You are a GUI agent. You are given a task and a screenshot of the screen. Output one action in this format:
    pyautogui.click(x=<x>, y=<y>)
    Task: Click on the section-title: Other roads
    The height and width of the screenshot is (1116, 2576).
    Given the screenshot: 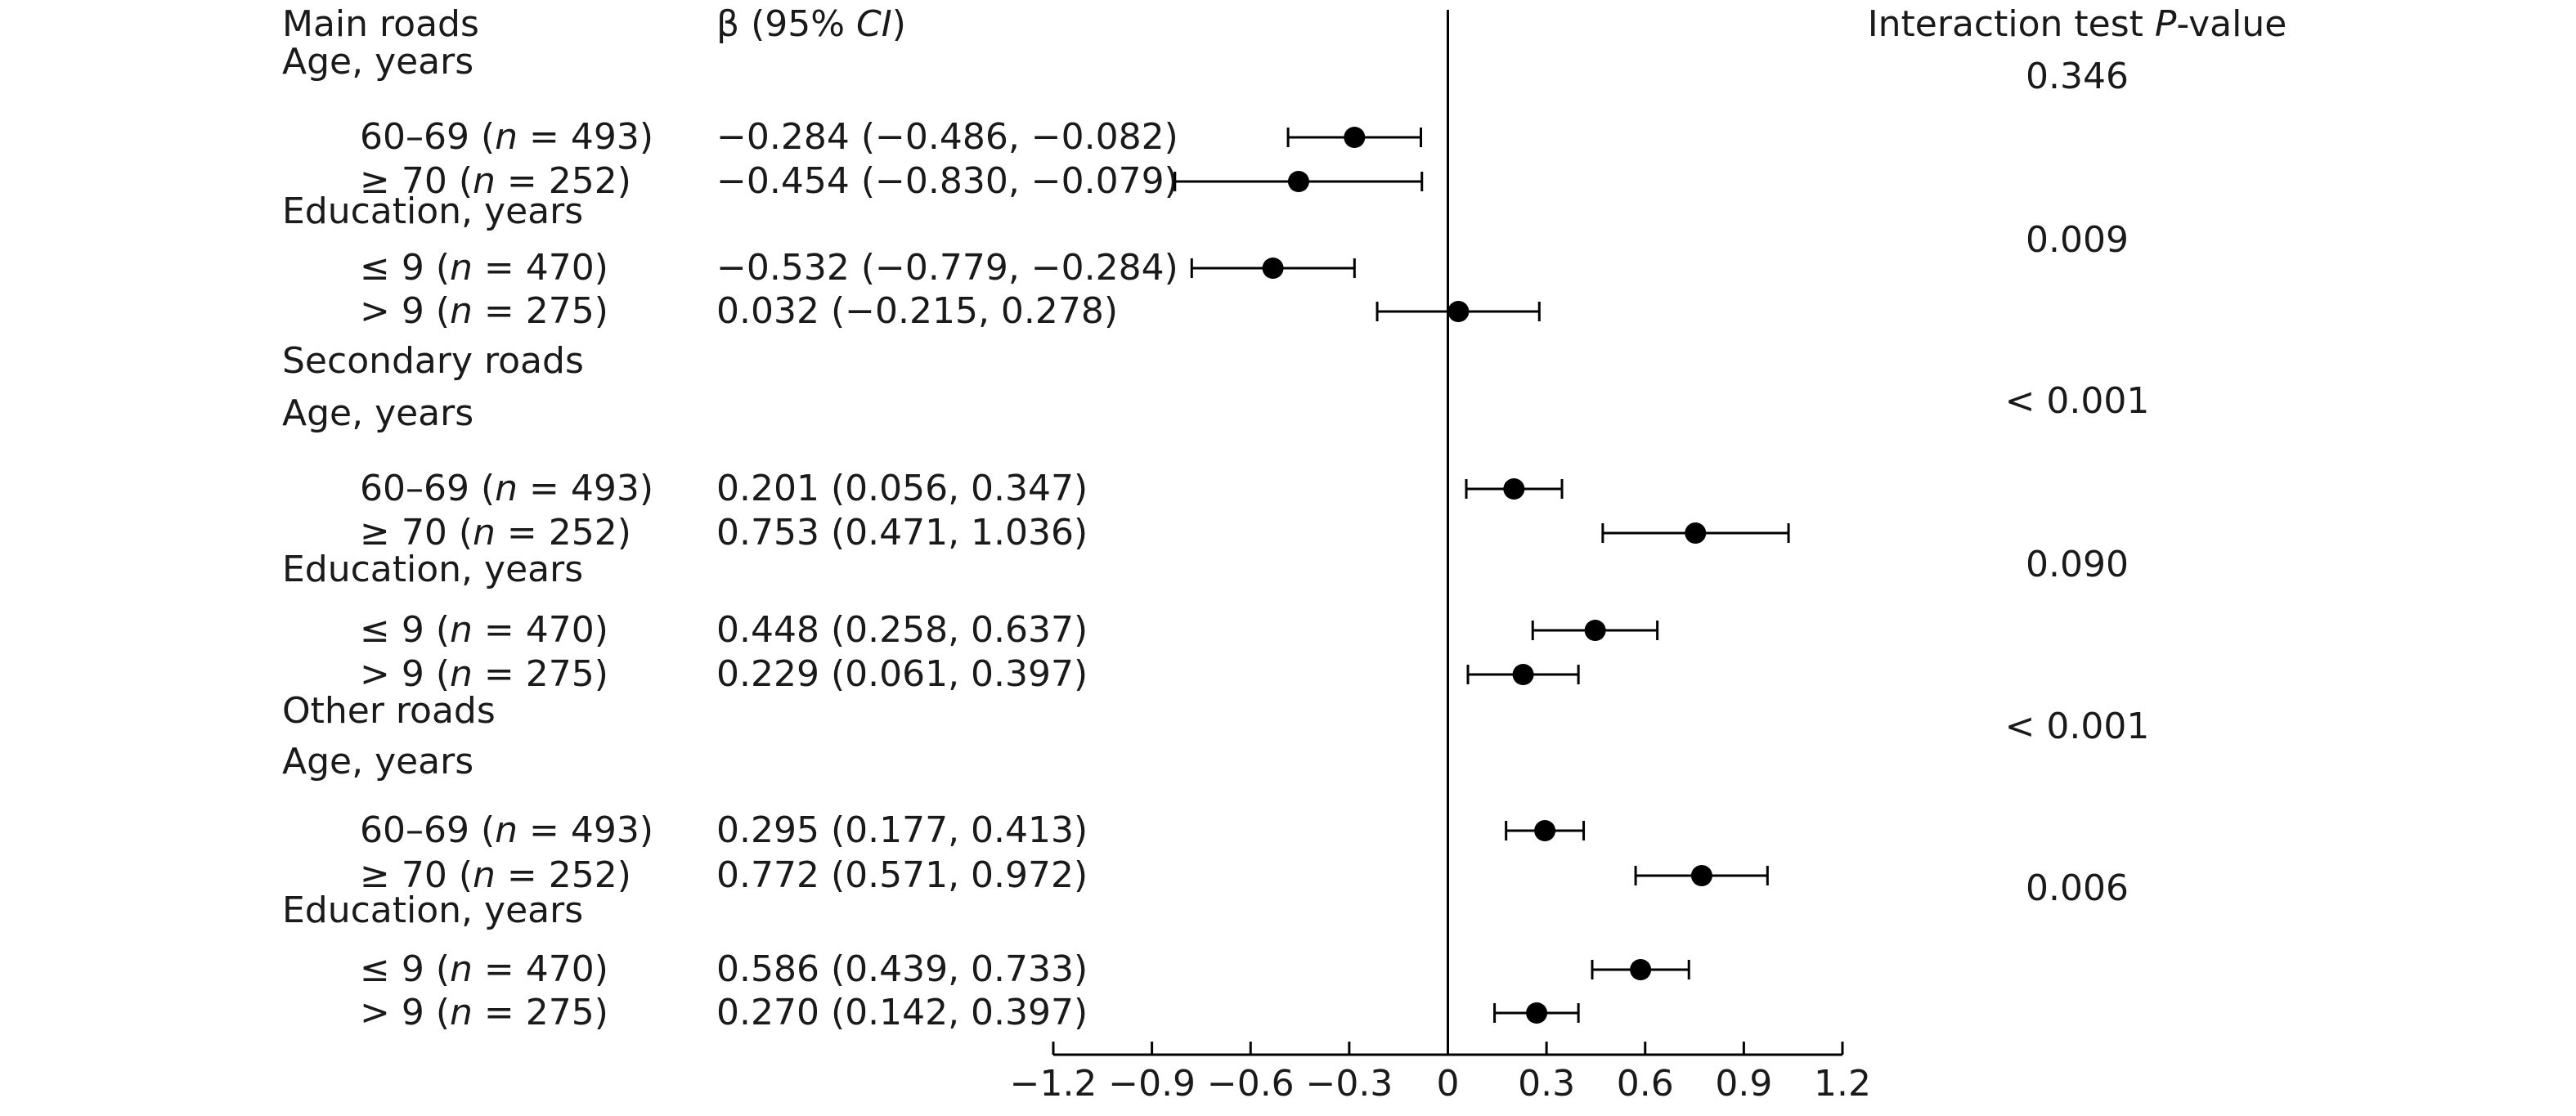 What is the action you would take?
    pyautogui.click(x=389, y=711)
    